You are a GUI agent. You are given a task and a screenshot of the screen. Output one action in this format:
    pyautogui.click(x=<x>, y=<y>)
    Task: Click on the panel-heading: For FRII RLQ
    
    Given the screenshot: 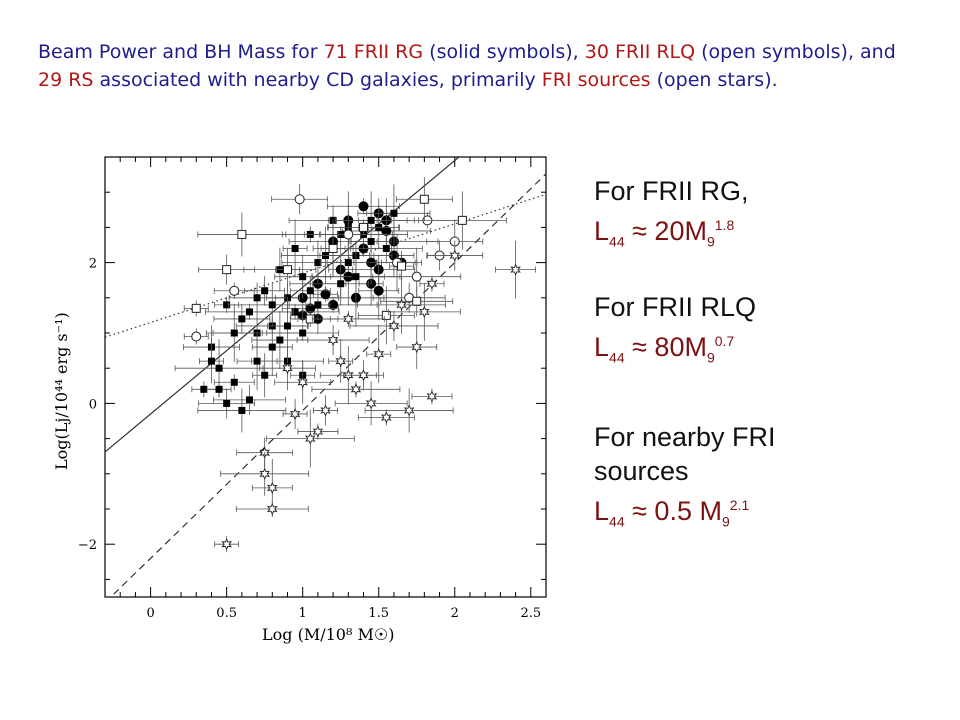 What is the action you would take?
    pyautogui.click(x=675, y=307)
    